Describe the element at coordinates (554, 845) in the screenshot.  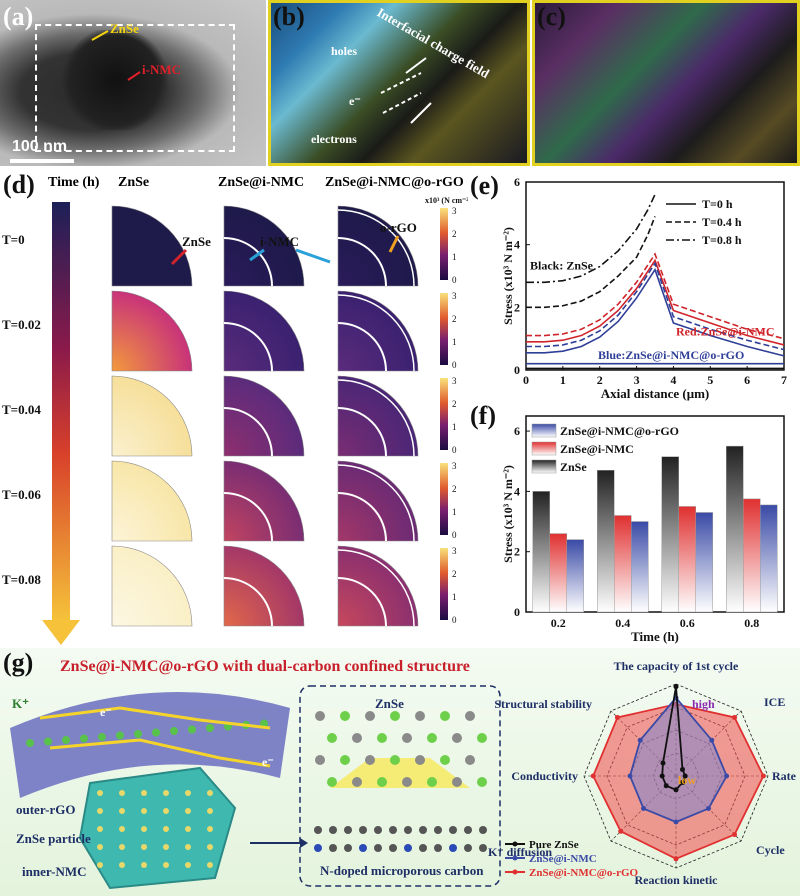
I see `radar-legend-label-0: Pure ZnSe` at that location.